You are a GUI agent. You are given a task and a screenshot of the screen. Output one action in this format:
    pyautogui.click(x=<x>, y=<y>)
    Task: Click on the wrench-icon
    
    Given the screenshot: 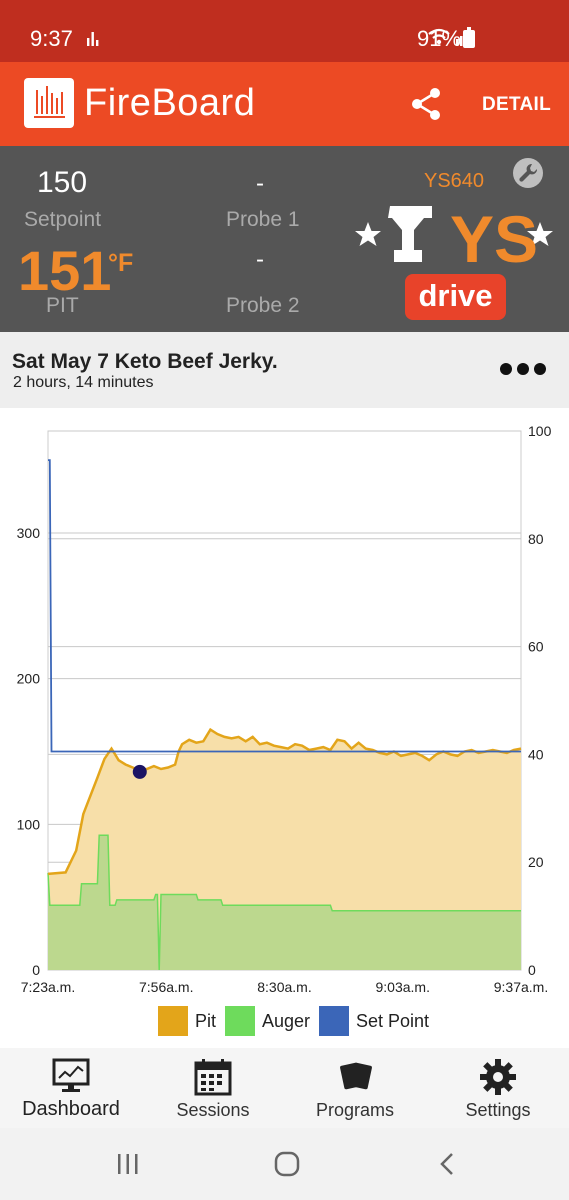 What is the action you would take?
    pyautogui.click(x=528, y=173)
    